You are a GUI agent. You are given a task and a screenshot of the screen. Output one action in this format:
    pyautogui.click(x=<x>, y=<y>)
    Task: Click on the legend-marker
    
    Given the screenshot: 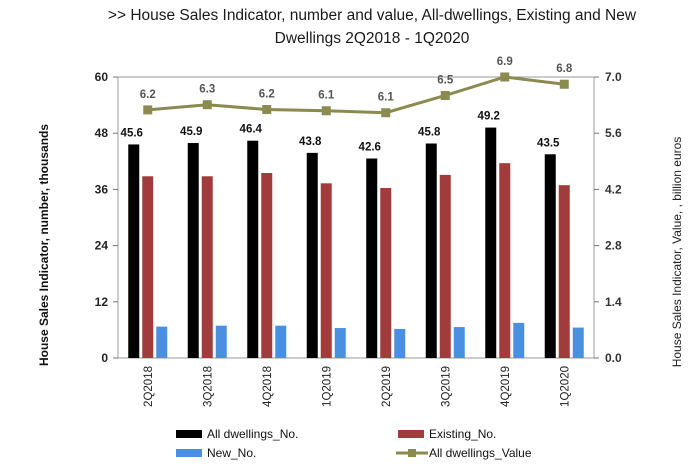 What is the action you would take?
    pyautogui.click(x=412, y=453)
    